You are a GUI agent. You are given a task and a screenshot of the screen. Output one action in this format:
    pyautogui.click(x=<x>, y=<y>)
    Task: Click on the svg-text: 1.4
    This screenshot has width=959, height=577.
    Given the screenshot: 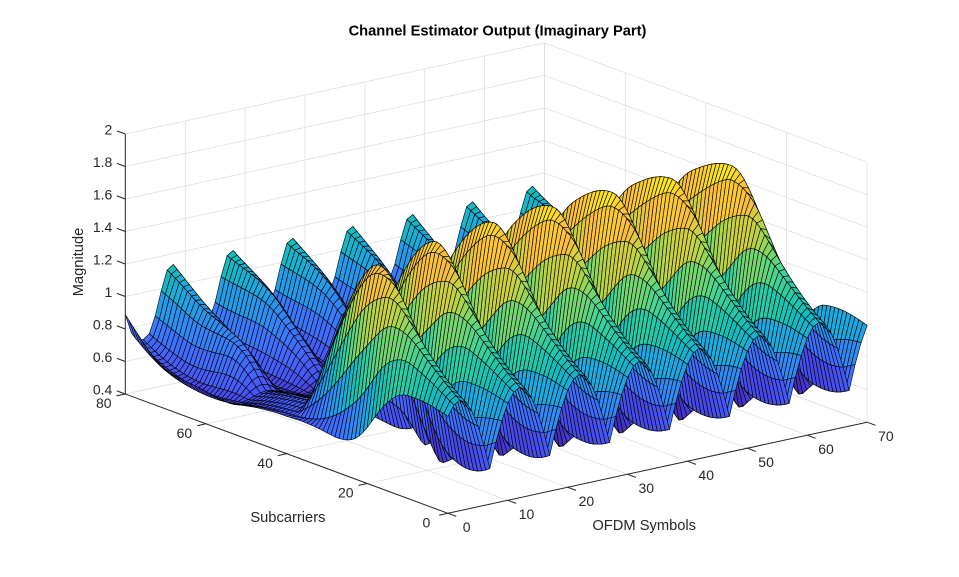 What is the action you would take?
    pyautogui.click(x=103, y=227)
    